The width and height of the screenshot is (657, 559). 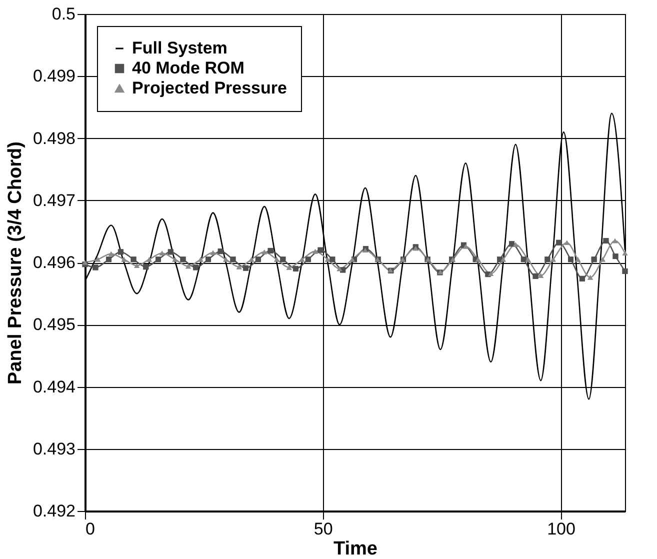 What do you see at coordinates (54, 200) in the screenshot?
I see `y-tick-label: 0.497` at bounding box center [54, 200].